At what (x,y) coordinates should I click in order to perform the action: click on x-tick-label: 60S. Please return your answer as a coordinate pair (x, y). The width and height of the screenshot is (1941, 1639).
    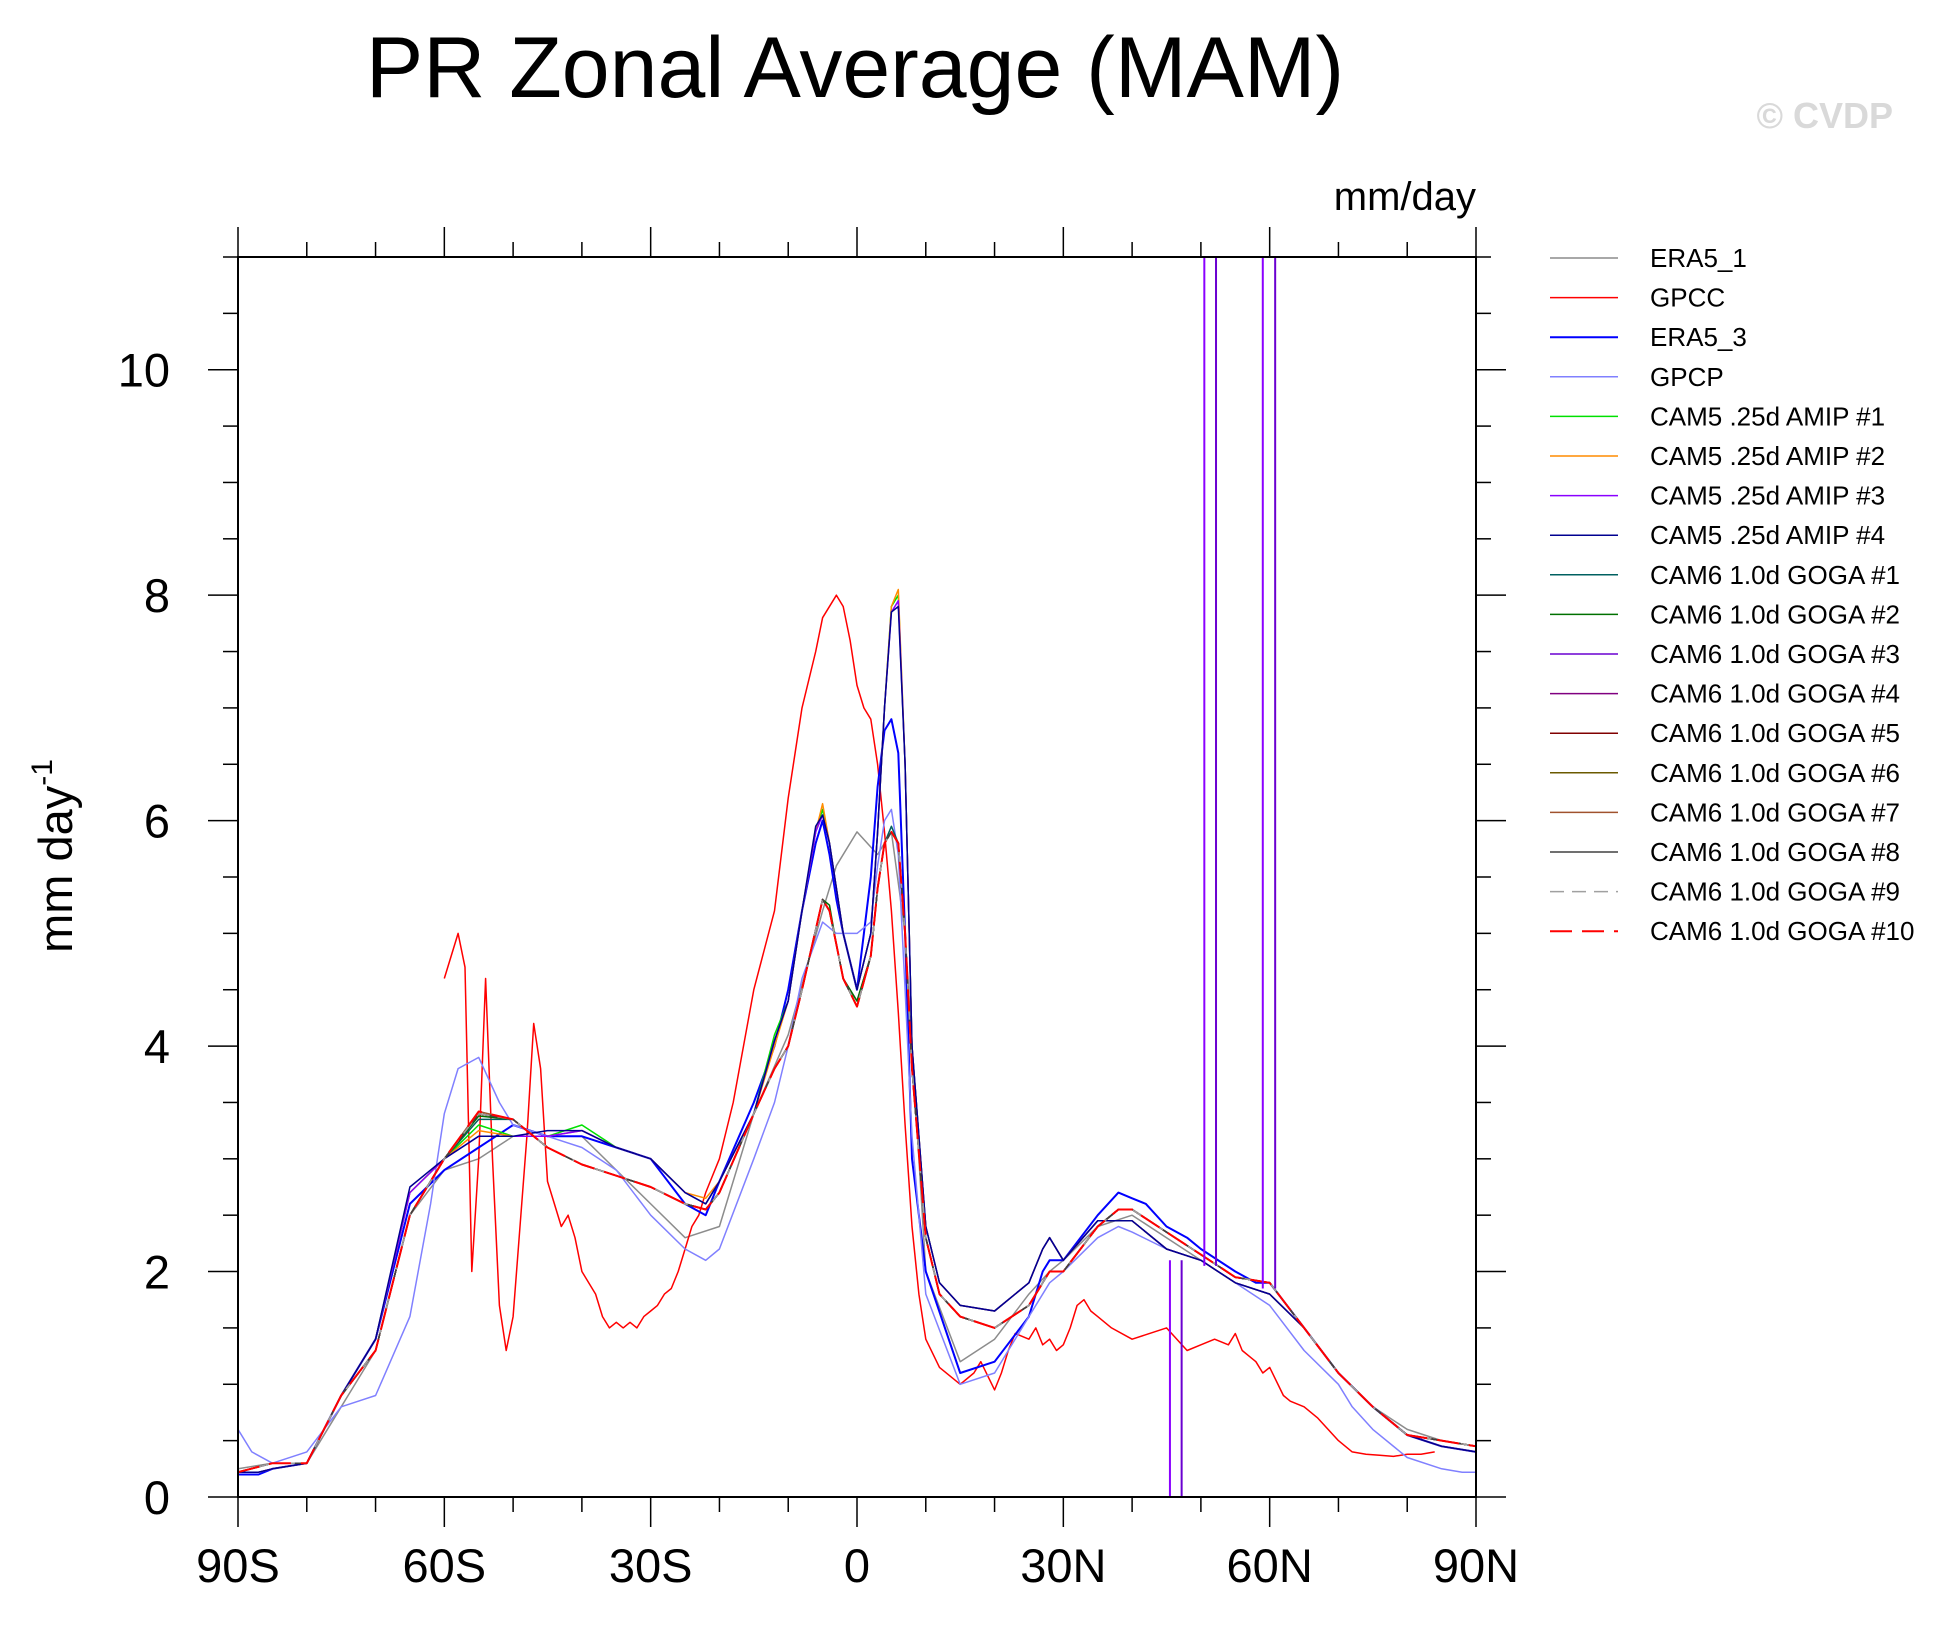
    Looking at the image, I should click on (445, 1565).